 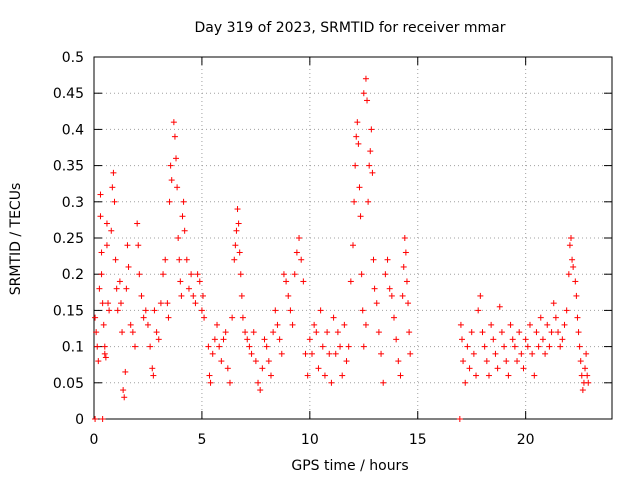 What do you see at coordinates (68, 239) in the screenshot?
I see `y-tick-label: 0.25` at bounding box center [68, 239].